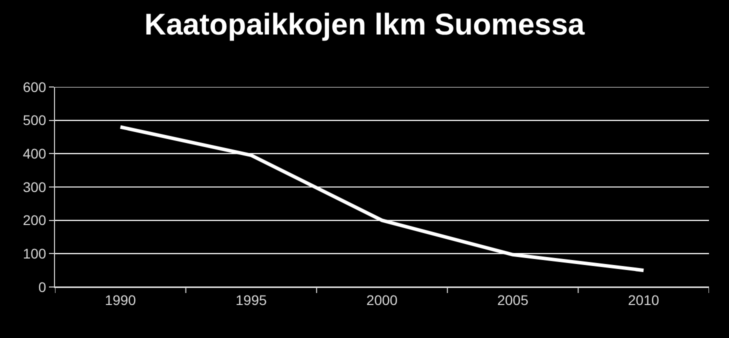  Describe the element at coordinates (34, 120) in the screenshot. I see `y-tick-label: 500` at that location.